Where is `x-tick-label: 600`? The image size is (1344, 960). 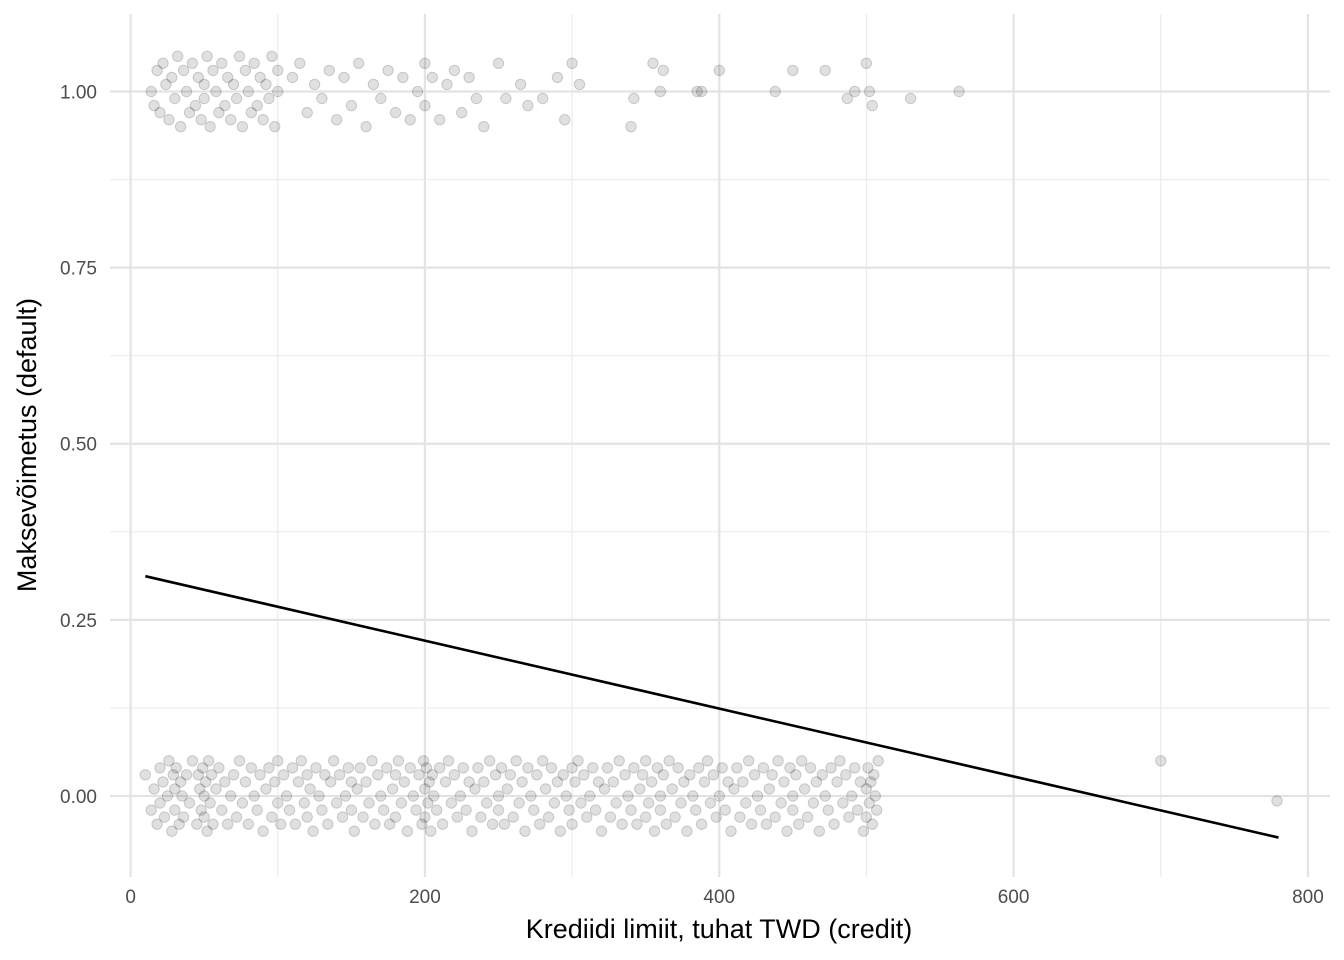 x-tick-label: 600 is located at coordinates (1014, 897).